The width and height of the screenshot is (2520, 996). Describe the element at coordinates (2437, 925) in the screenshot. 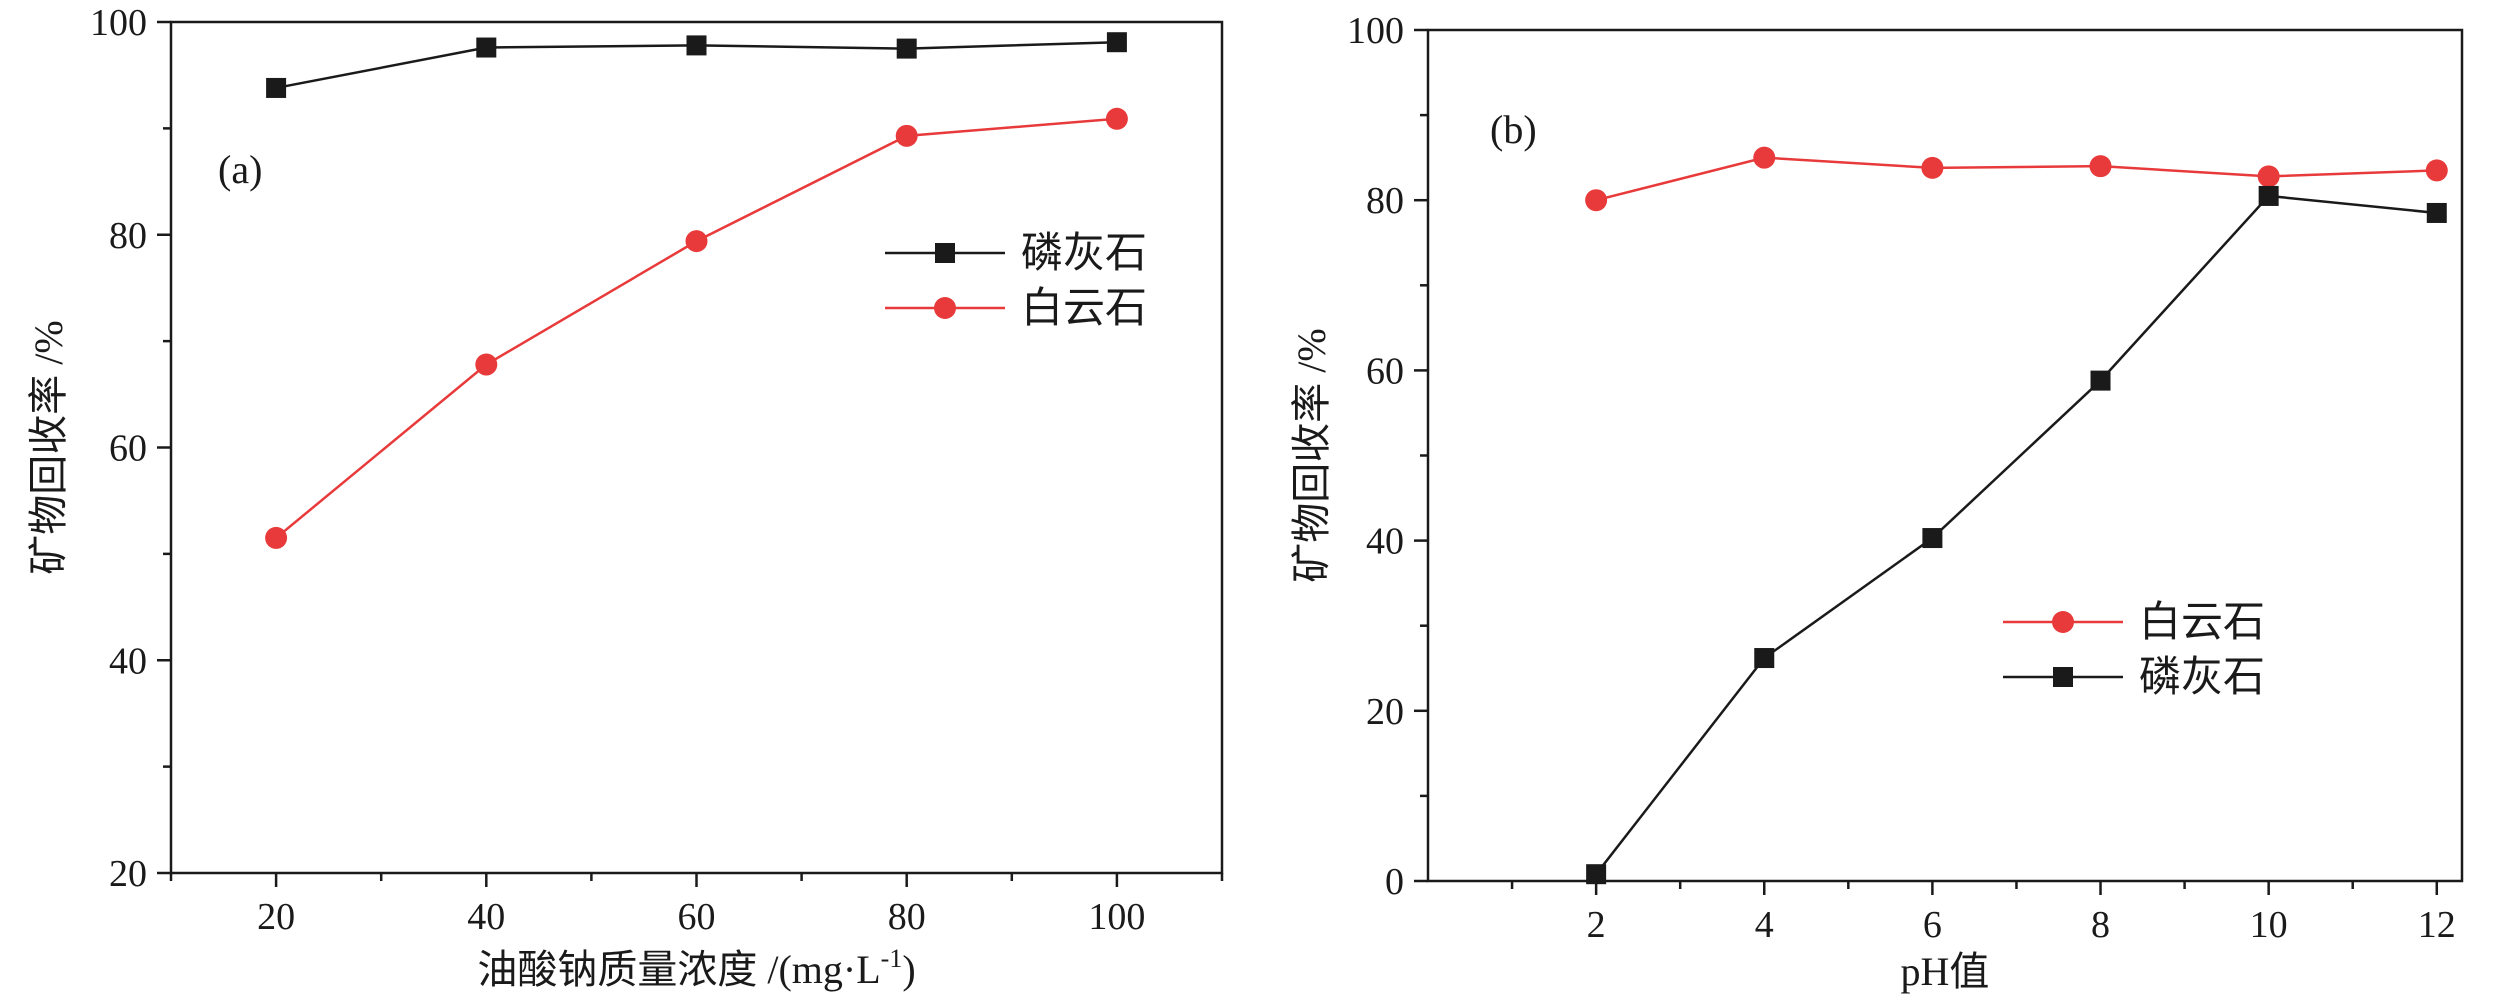

I see `x-tick-label: 12` at that location.